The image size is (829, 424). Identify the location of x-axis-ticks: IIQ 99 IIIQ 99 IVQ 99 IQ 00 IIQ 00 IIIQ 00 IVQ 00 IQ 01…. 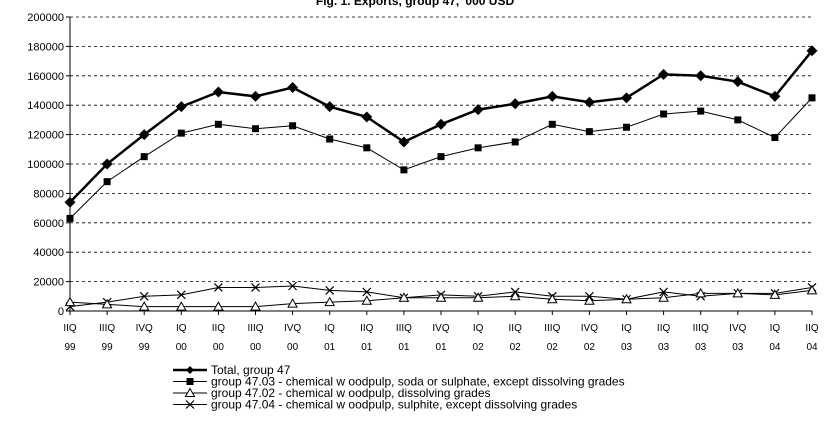
(441, 338).